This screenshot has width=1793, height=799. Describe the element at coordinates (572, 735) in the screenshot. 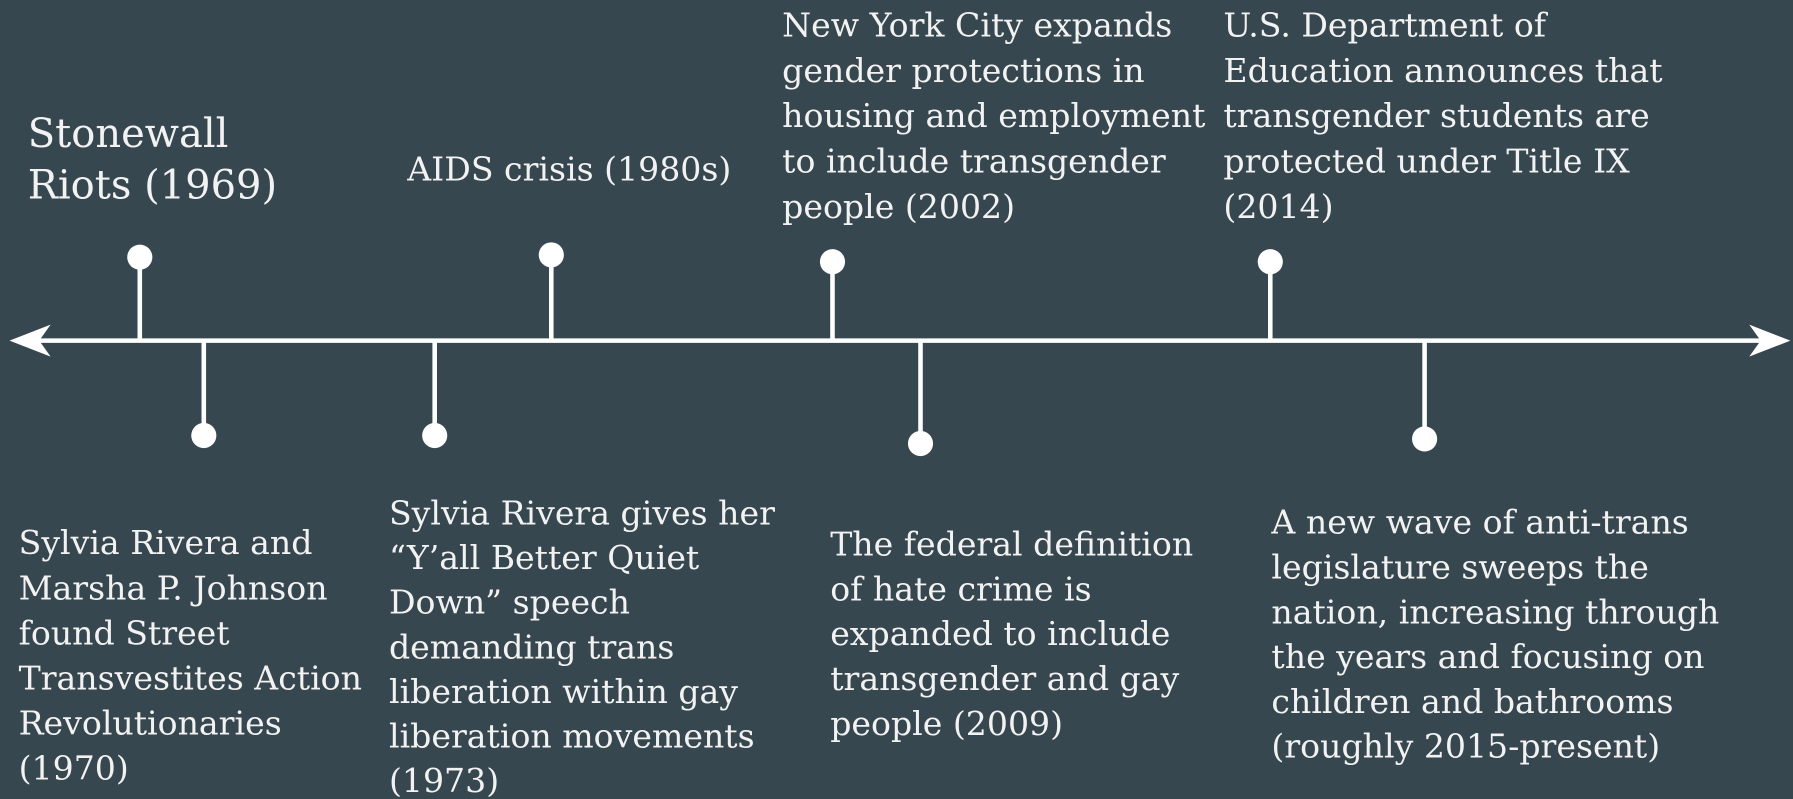

I see `event-label: liberation movements` at that location.